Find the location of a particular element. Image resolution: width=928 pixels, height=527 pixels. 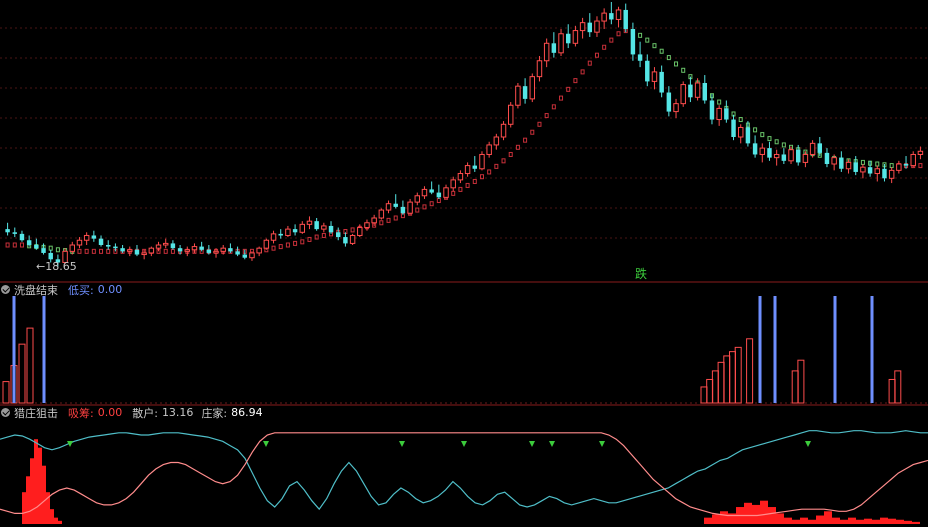

red-bar is located at coordinates (22, 373).